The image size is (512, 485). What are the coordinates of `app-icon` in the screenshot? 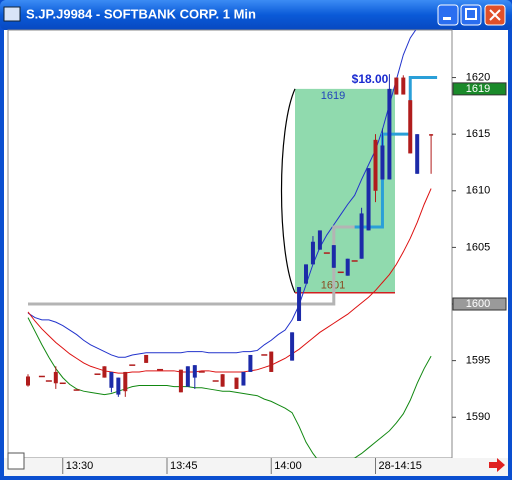 It's located at (12, 14).